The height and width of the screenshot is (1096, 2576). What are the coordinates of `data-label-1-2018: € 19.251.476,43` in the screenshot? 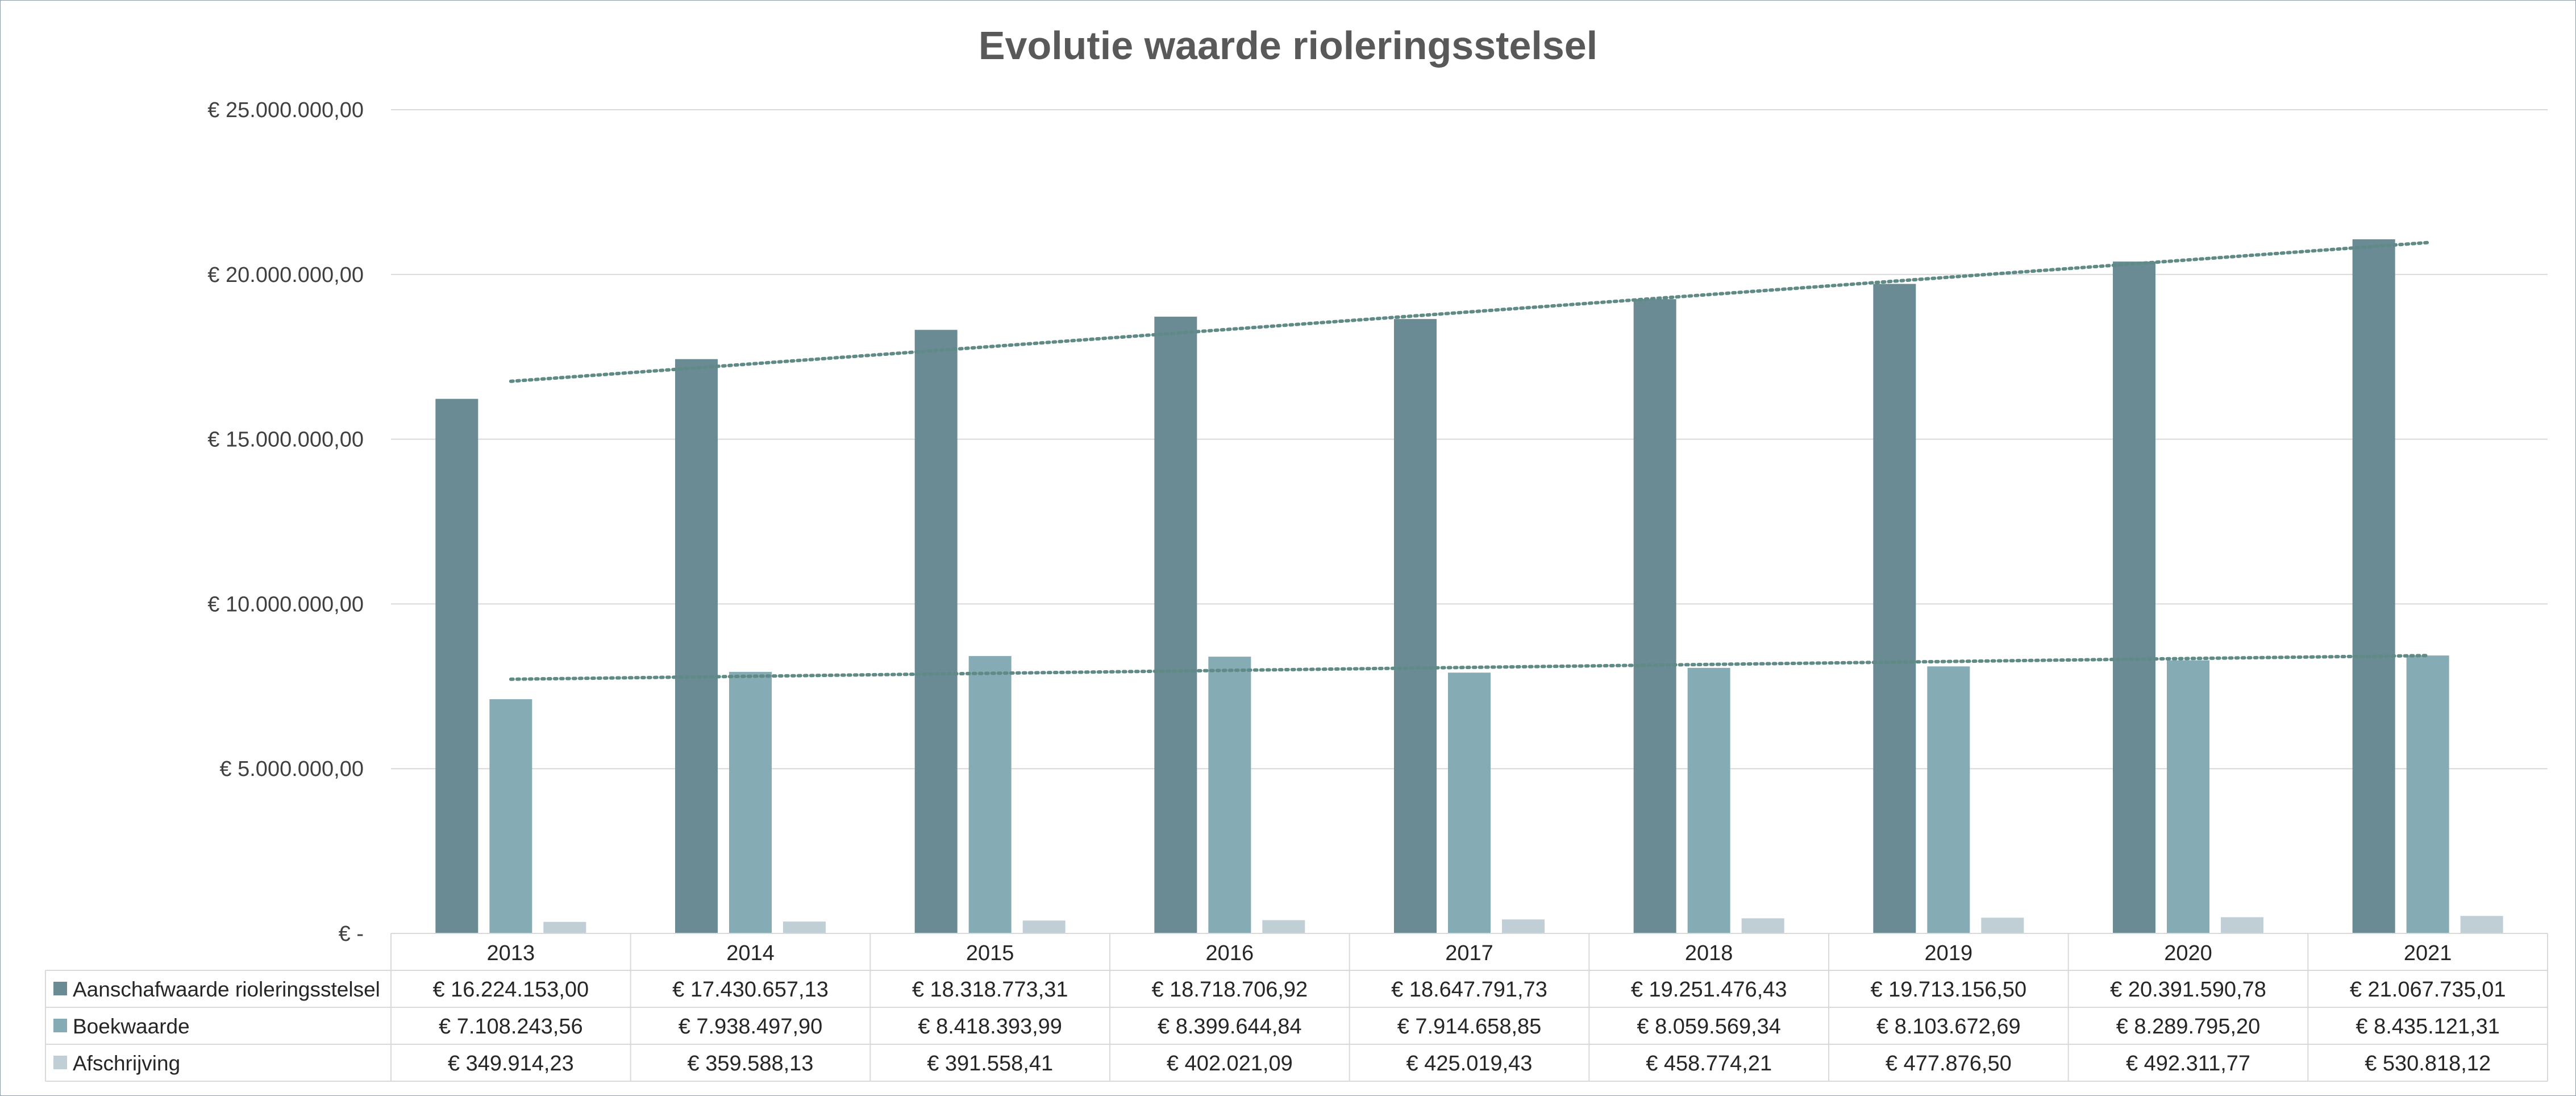 It's located at (1709, 990).